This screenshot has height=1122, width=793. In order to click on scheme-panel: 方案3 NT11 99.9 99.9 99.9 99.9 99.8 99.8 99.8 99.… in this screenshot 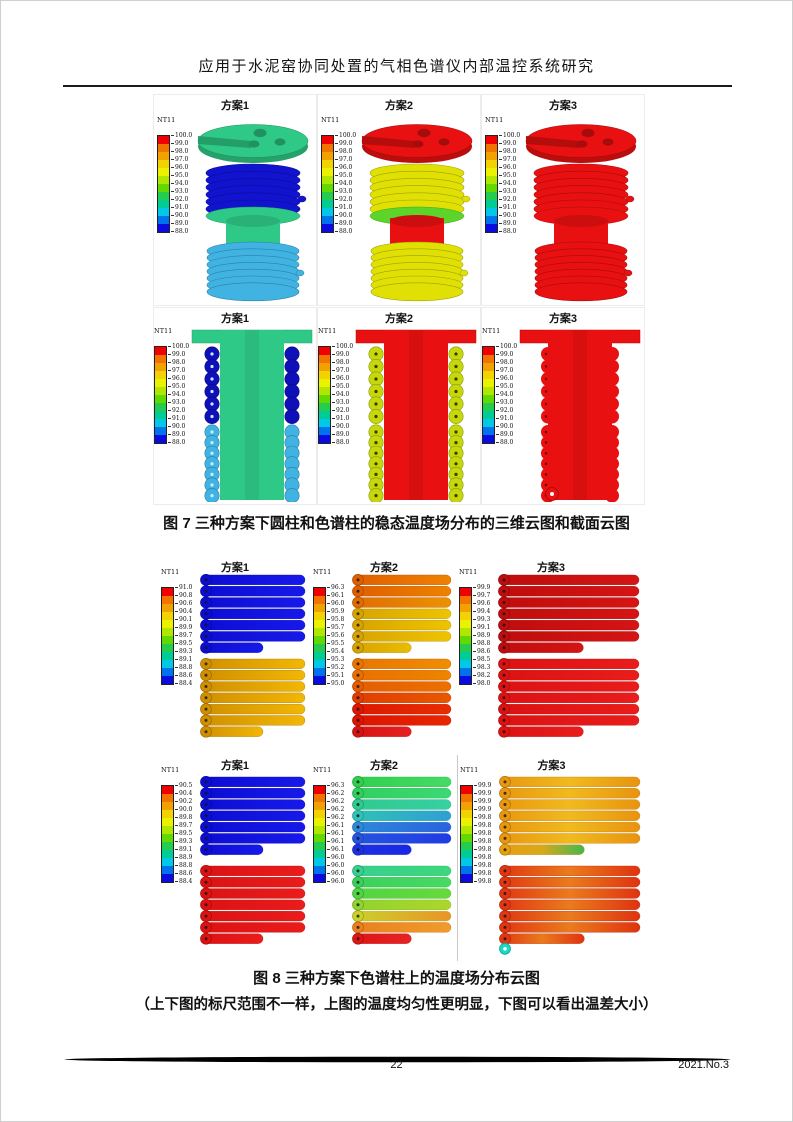, I will do `click(551, 858)`.